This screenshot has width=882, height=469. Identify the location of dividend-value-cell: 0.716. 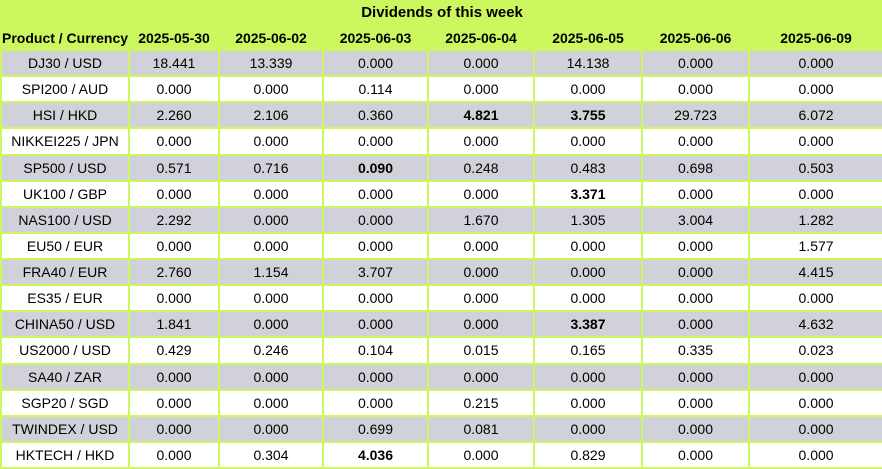
(271, 167).